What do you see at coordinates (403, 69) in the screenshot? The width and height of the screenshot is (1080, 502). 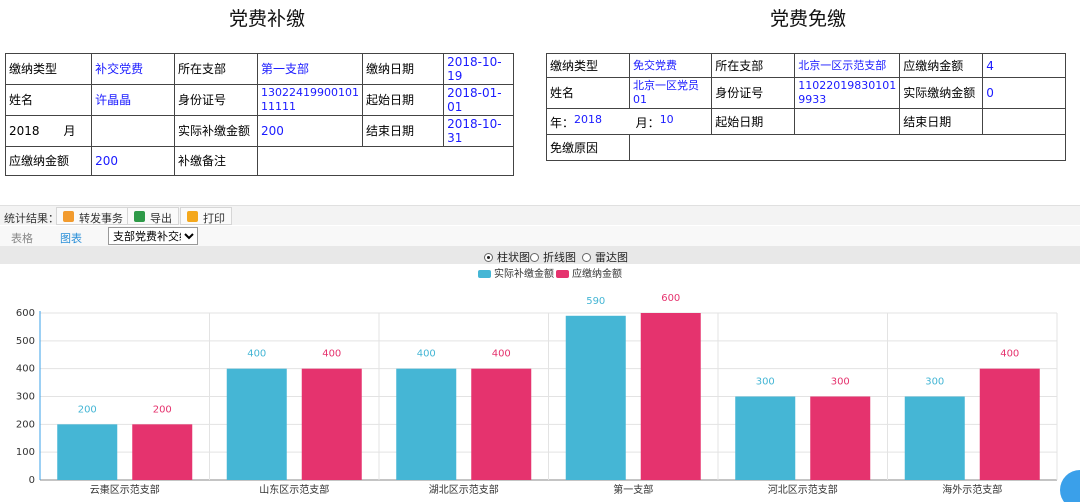 I see `payment-date-label: 缴纳日期` at bounding box center [403, 69].